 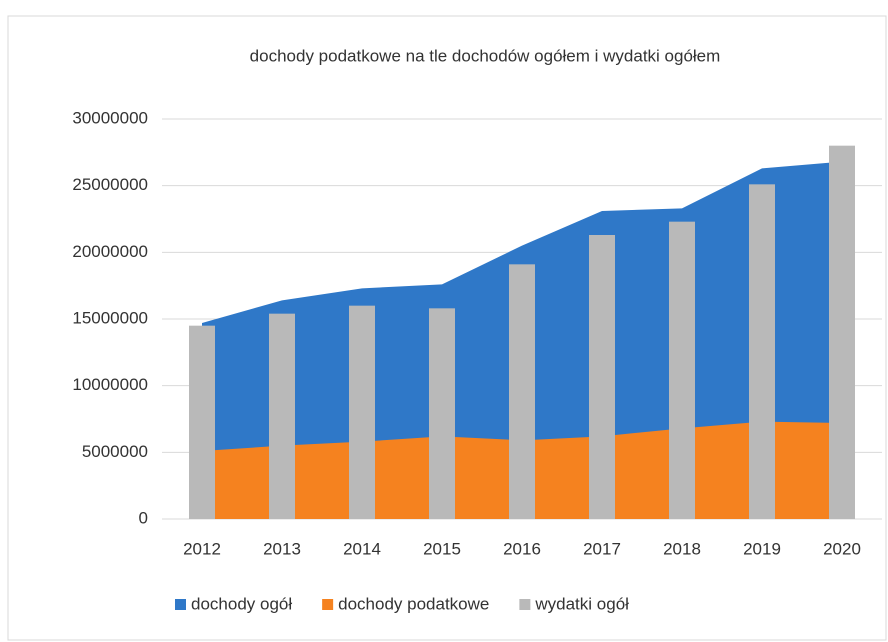 I want to click on x-tick-label: 2018, so click(x=682, y=548).